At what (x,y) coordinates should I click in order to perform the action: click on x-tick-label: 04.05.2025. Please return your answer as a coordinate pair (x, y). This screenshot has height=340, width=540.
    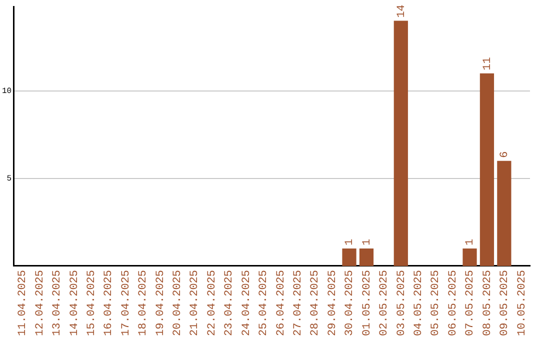
    Looking at the image, I should click on (419, 303).